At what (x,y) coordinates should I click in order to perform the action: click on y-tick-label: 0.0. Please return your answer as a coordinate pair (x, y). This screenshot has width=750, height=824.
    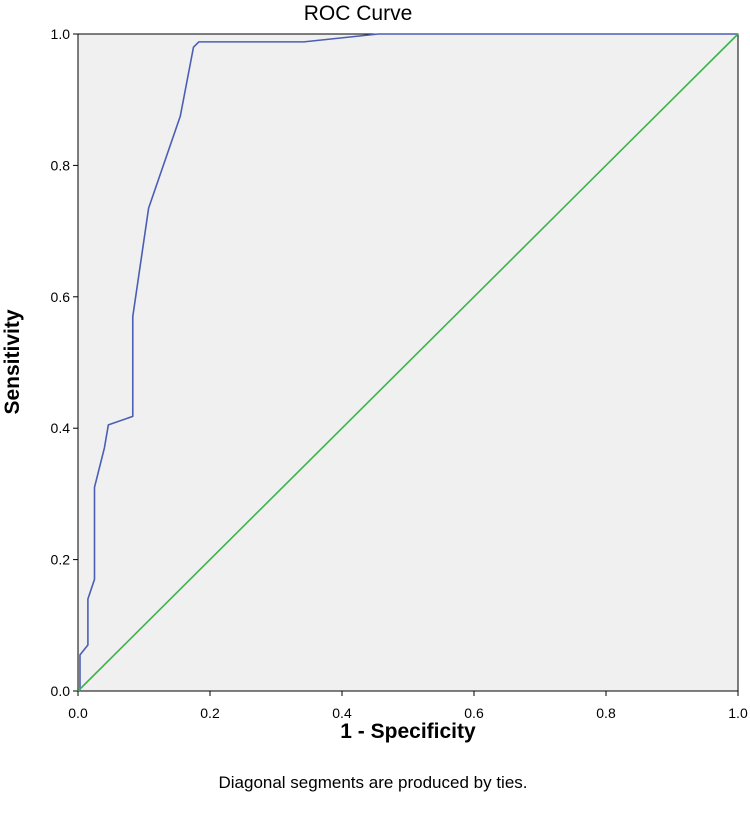
    Looking at the image, I should click on (61, 691).